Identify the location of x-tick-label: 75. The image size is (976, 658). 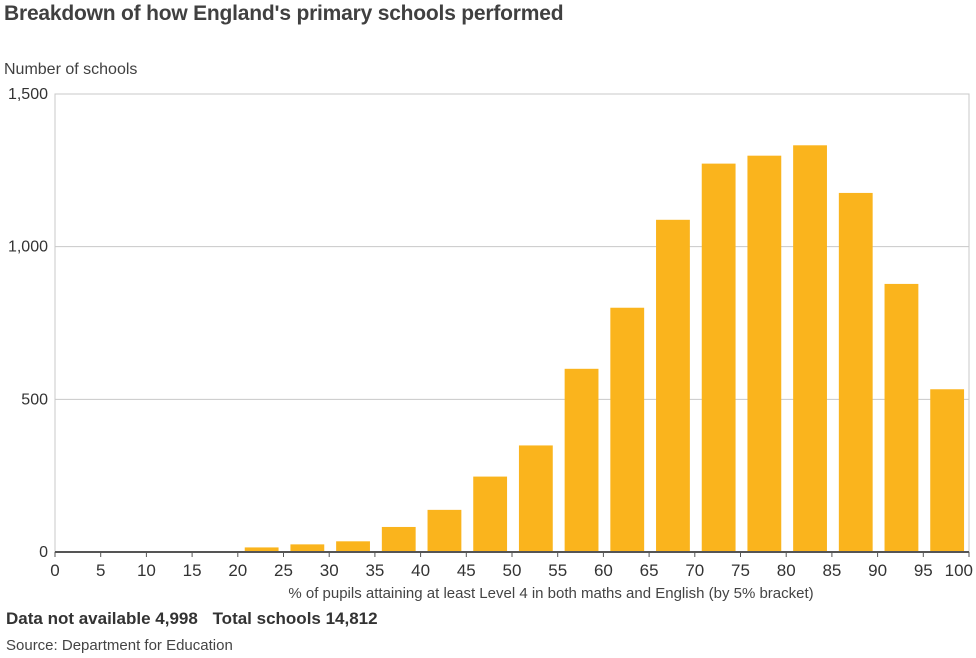
(740, 570).